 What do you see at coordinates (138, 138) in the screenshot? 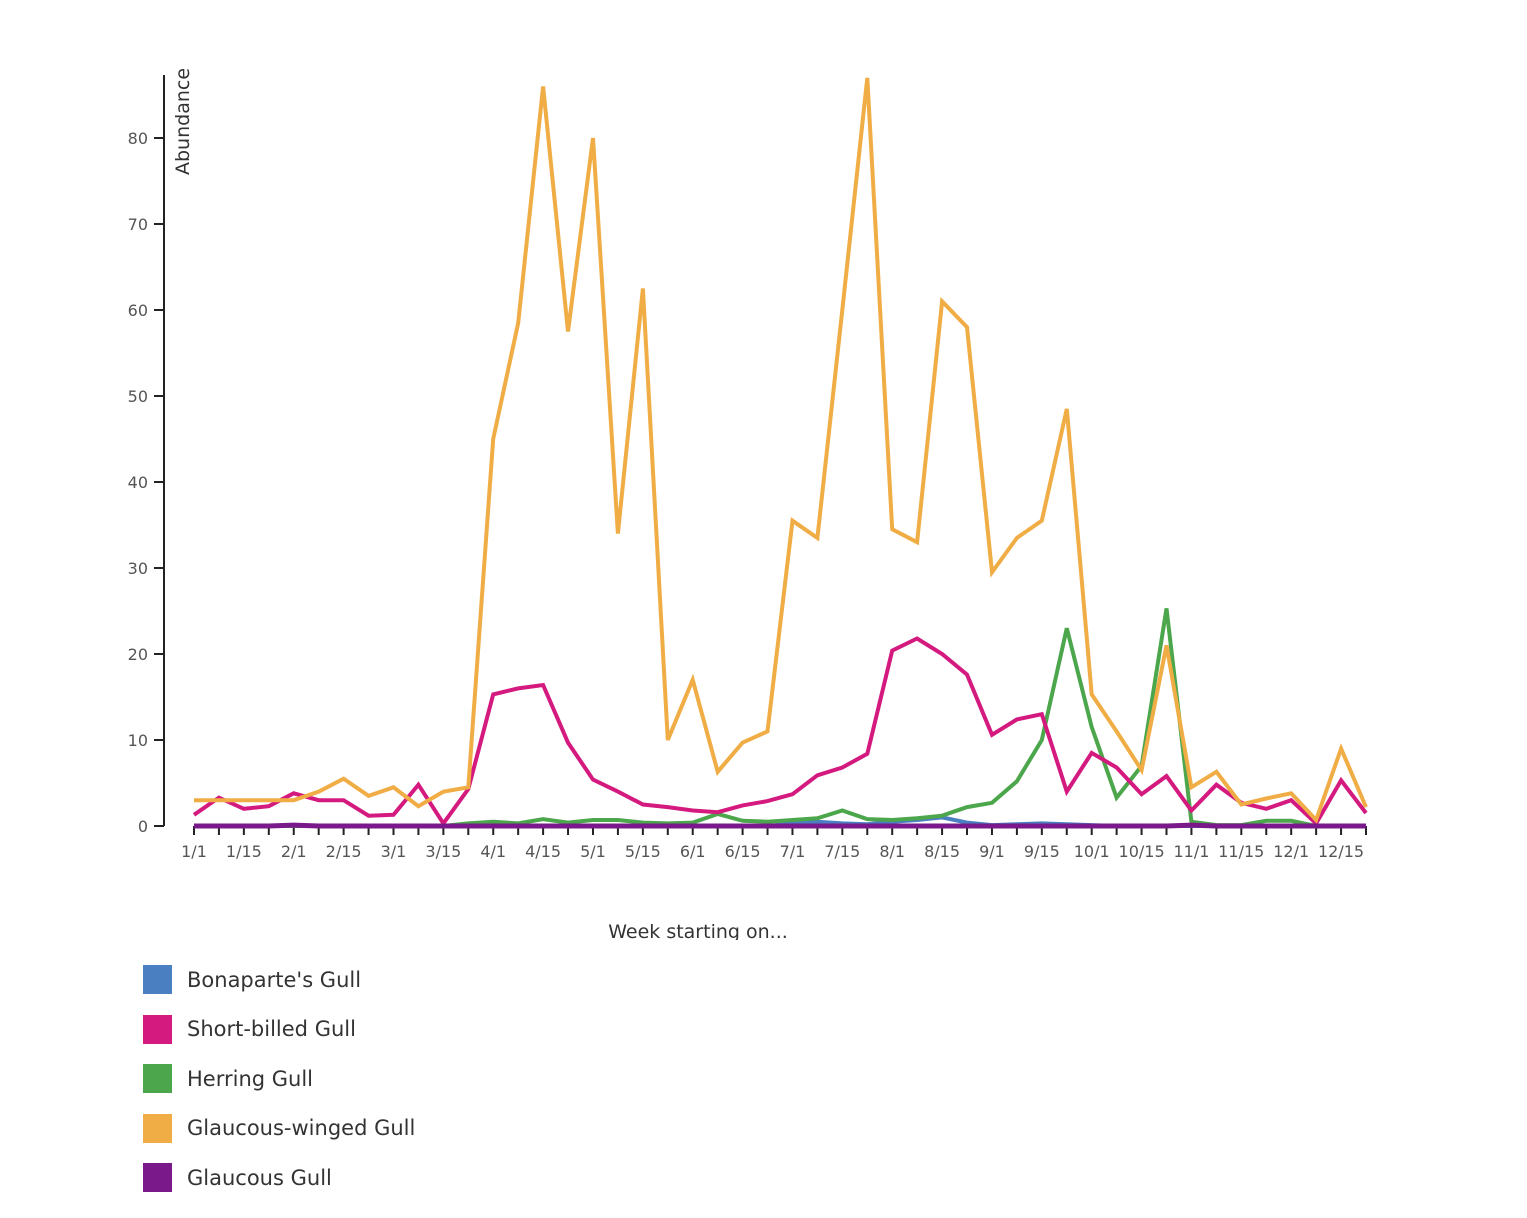
I see `y-tick-label: 80` at bounding box center [138, 138].